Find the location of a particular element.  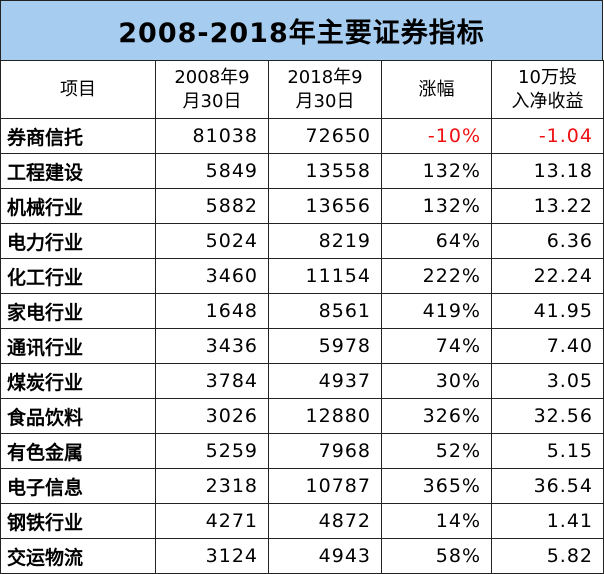

row-change-cell: 30% is located at coordinates (436, 381).